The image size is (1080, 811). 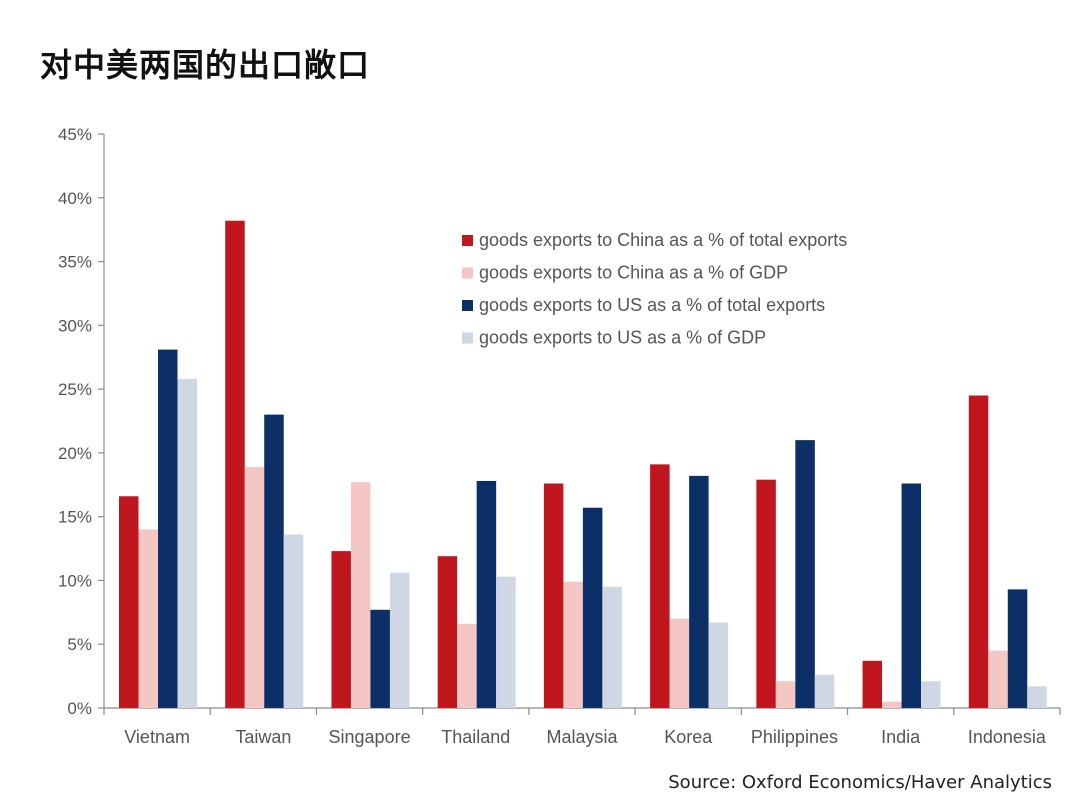 What do you see at coordinates (688, 737) in the screenshot?
I see `x-tick-label: Korea` at bounding box center [688, 737].